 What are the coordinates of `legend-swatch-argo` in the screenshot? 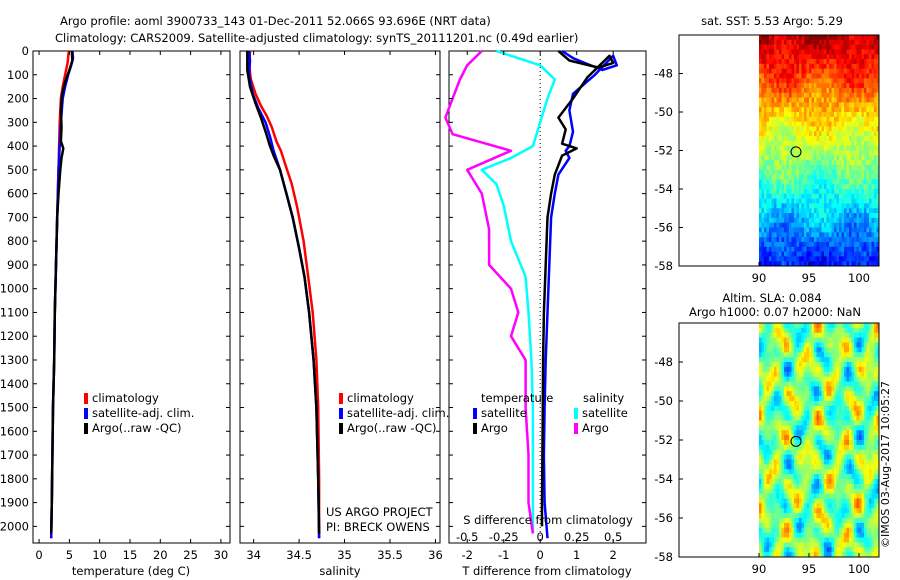 It's located at (341, 428).